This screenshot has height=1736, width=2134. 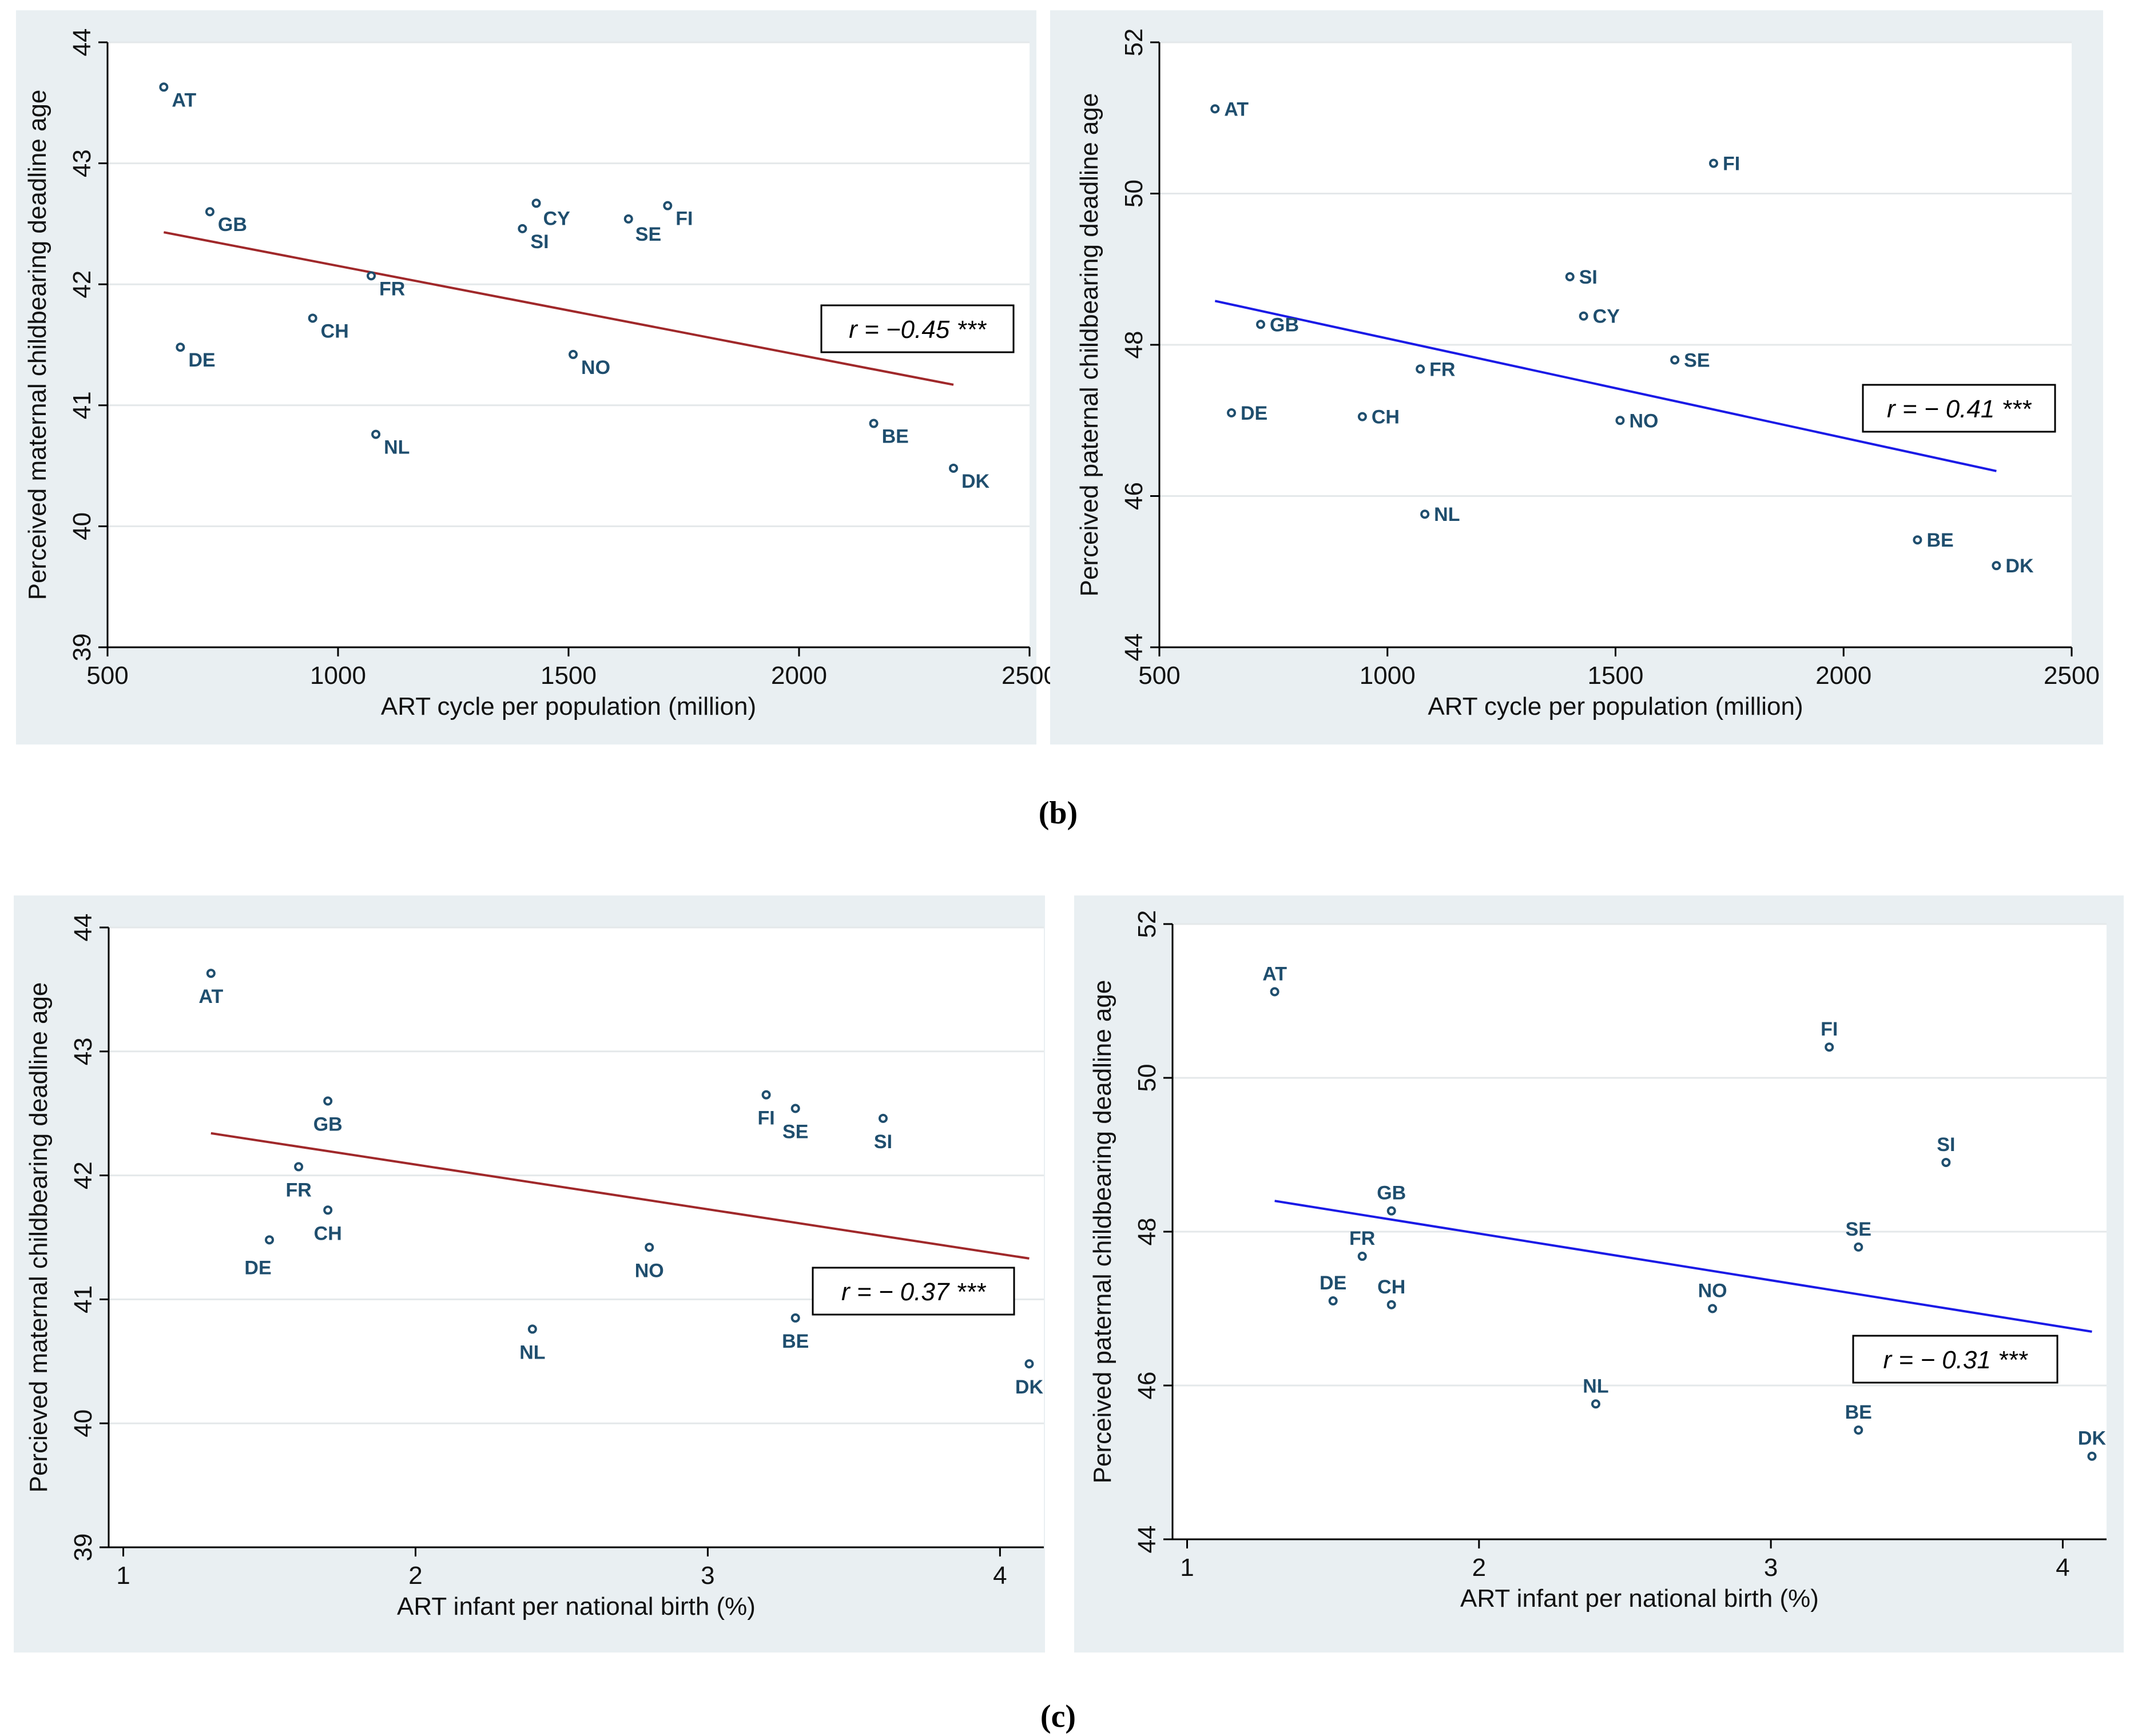 I want to click on caption-b: (b), so click(x=1058, y=813).